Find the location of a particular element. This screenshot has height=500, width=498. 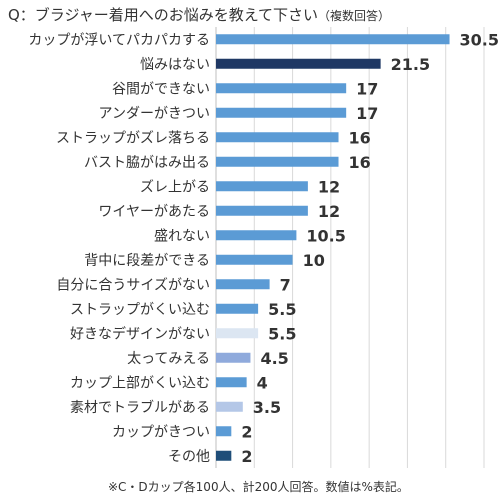

category-label: バスト脇がはみ出る is located at coordinates (147, 163).